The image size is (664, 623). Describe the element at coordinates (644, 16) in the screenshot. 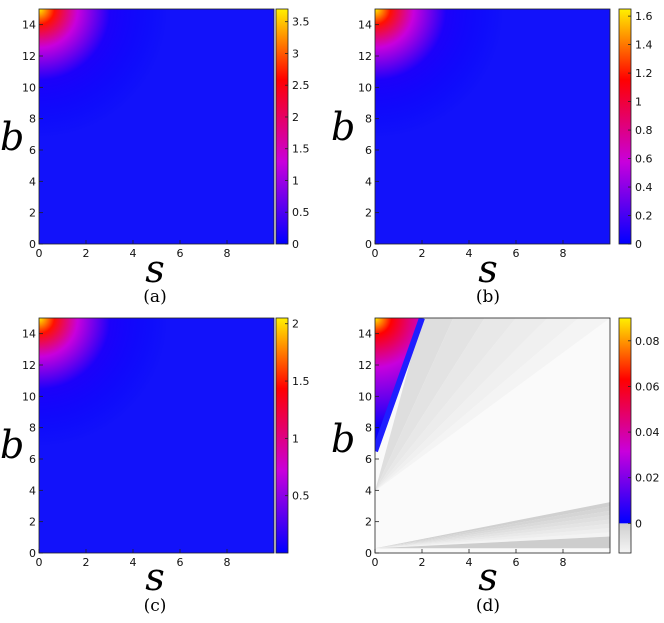

I see `colorbar-tick-label: 1.6` at that location.